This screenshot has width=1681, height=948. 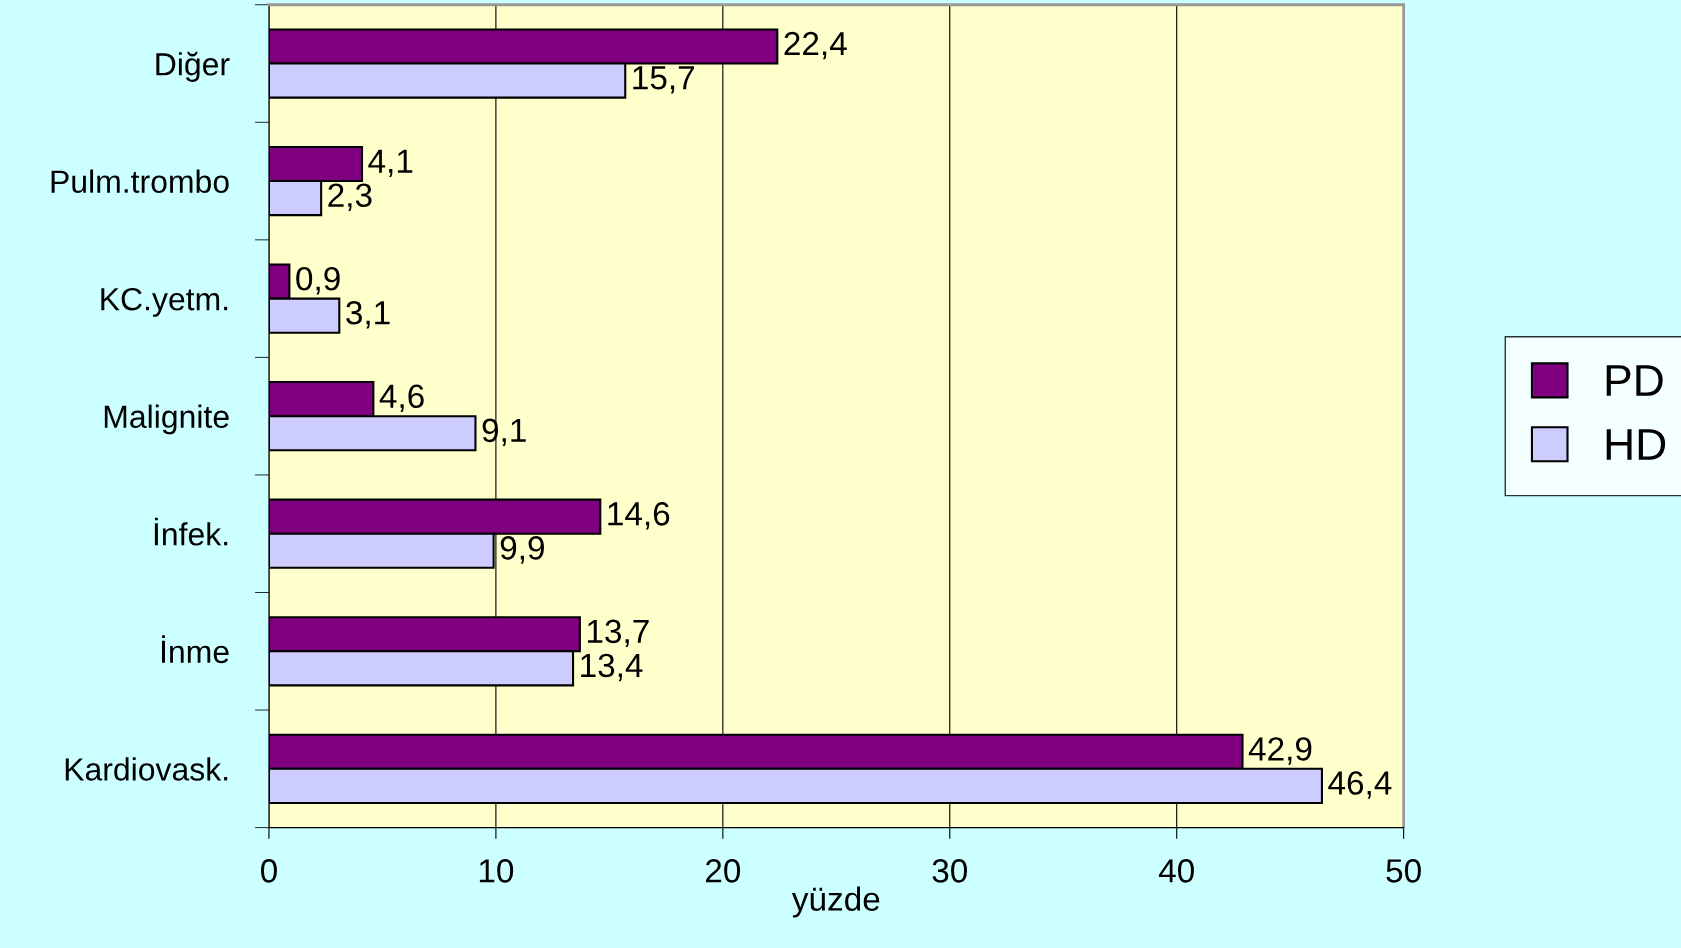 What do you see at coordinates (815, 45) in the screenshot?
I see `data-label: 22,4` at bounding box center [815, 45].